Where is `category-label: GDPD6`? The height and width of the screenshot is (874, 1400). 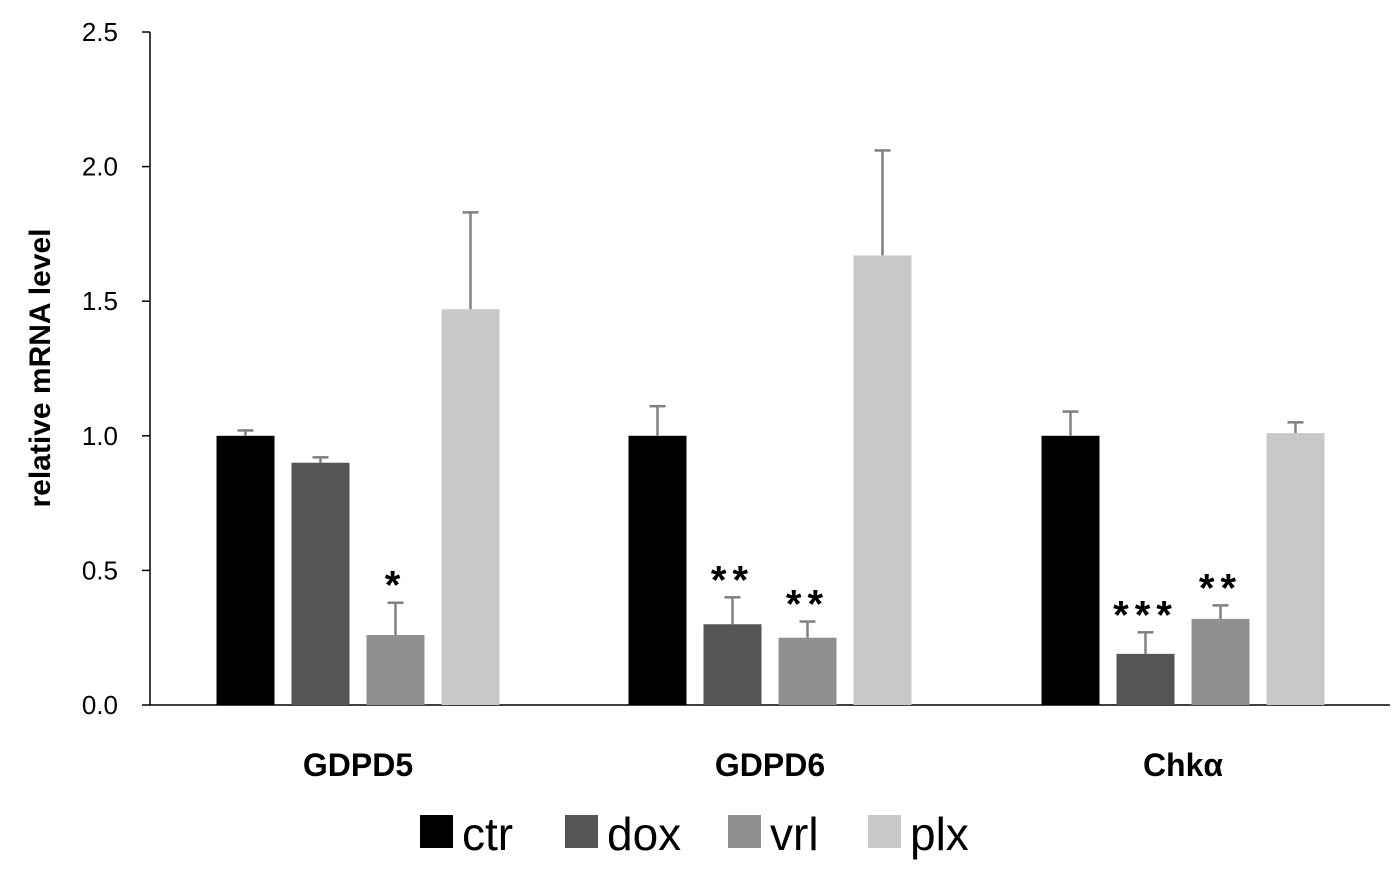 category-label: GDPD6 is located at coordinates (770, 765).